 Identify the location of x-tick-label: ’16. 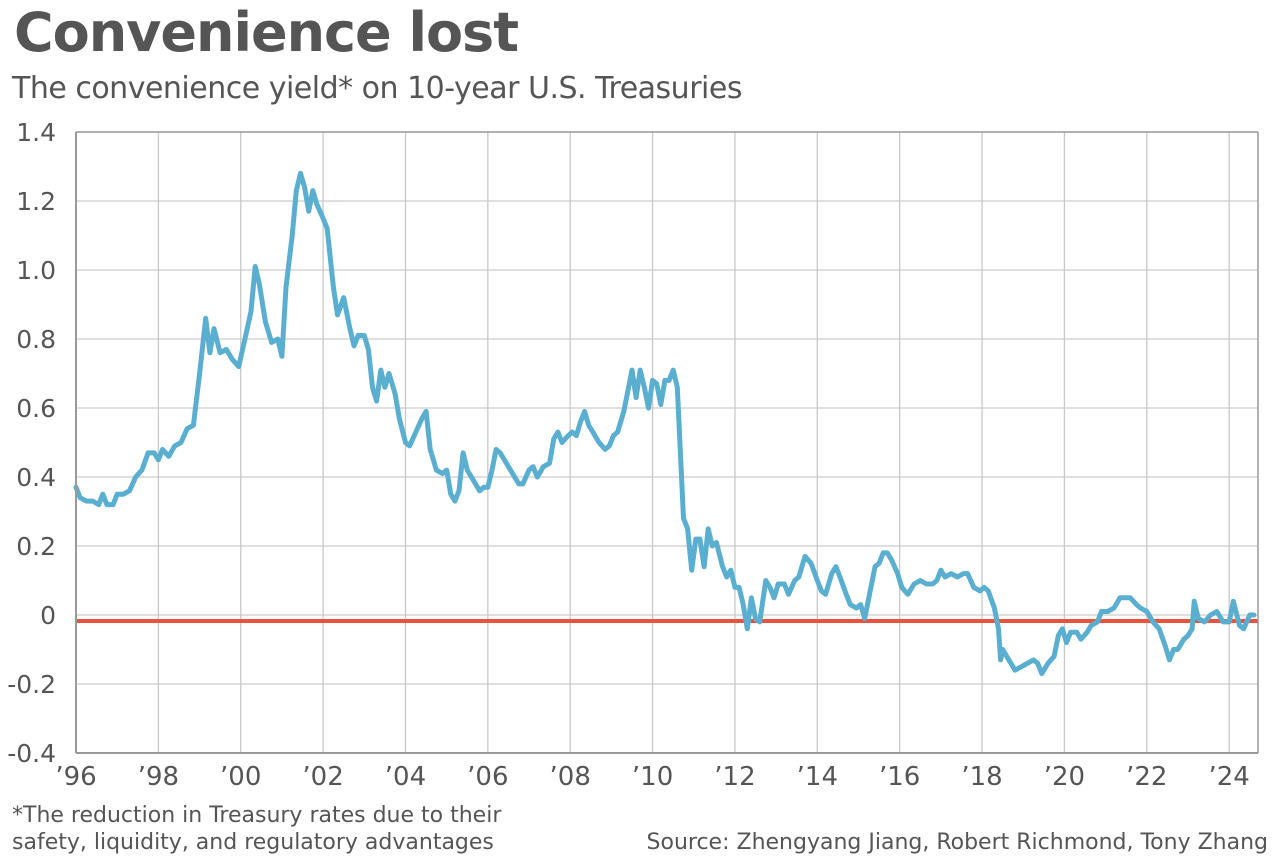
(899, 777).